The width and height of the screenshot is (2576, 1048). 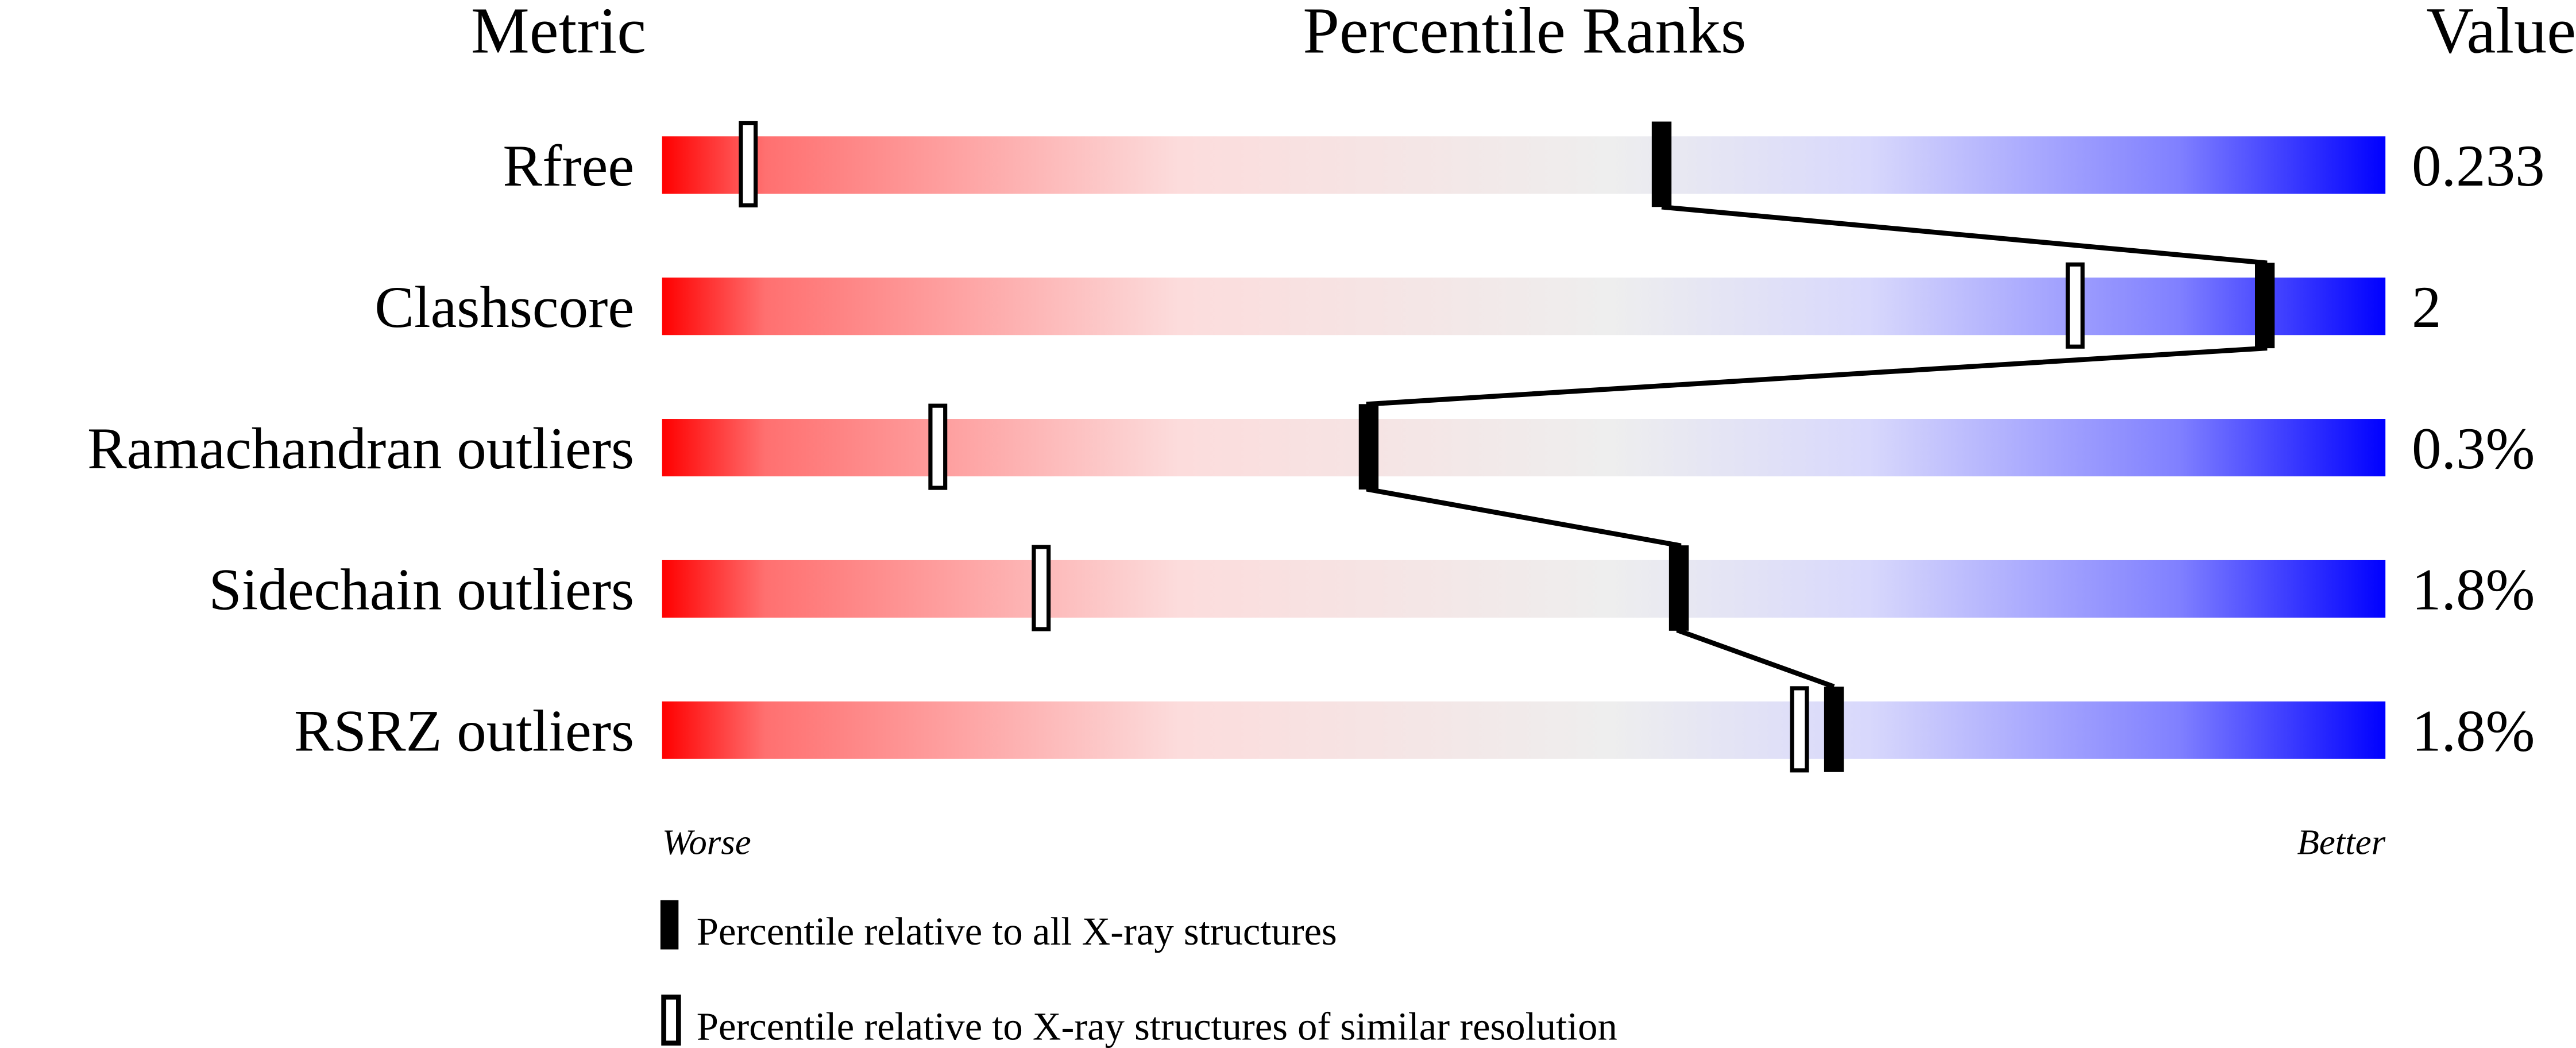 What do you see at coordinates (2478, 166) in the screenshot?
I see `metric-value: 0.233` at bounding box center [2478, 166].